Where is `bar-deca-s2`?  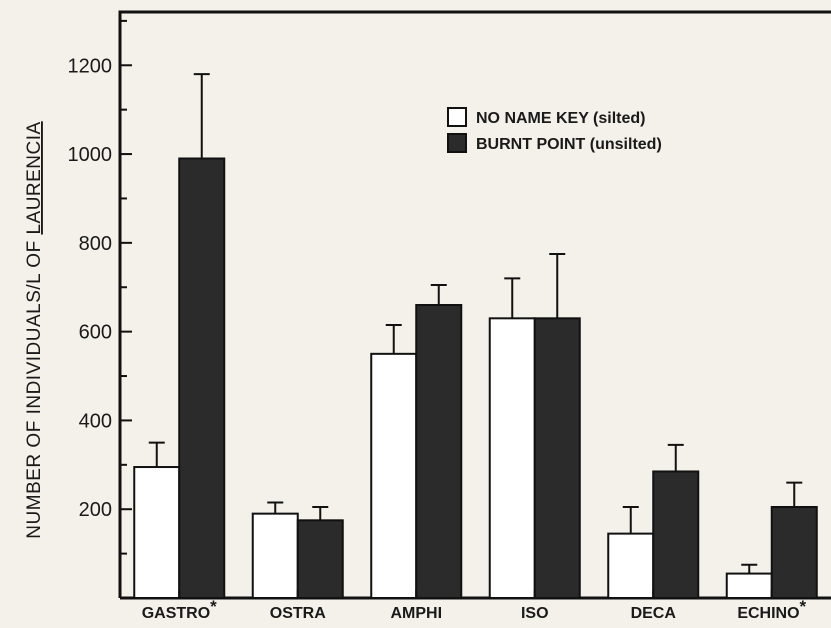
bar-deca-s2 is located at coordinates (676, 534).